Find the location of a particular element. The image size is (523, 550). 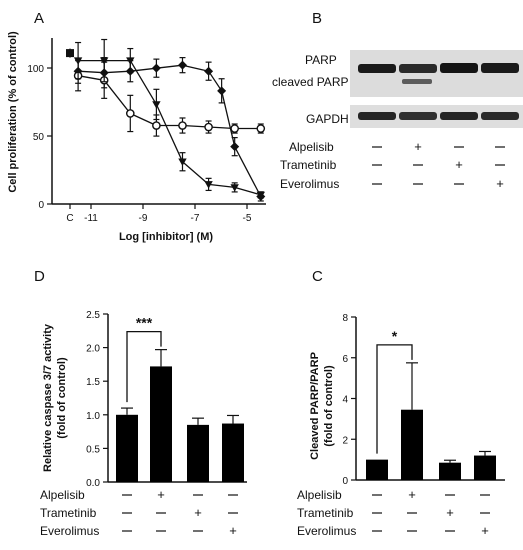

panel-d-letter: D is located at coordinates (39, 276).